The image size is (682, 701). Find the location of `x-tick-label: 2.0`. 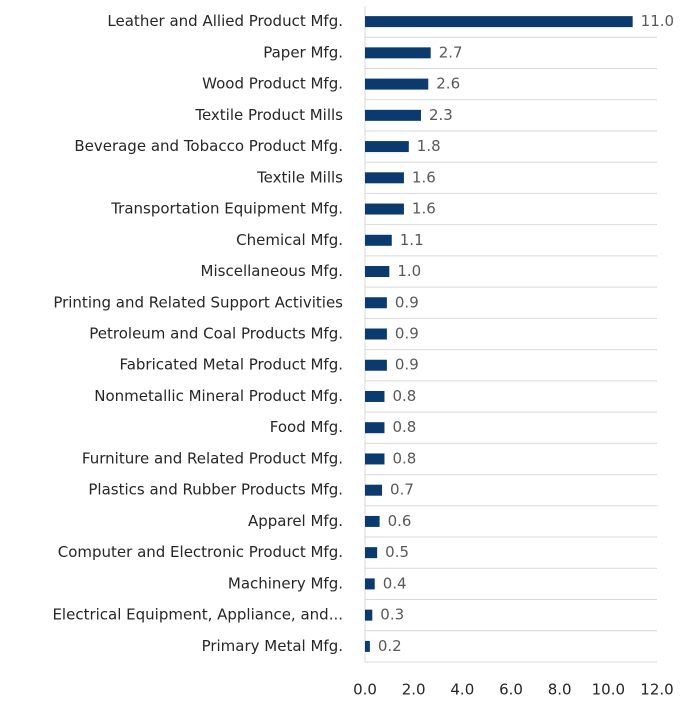

x-tick-label: 2.0 is located at coordinates (414, 690).